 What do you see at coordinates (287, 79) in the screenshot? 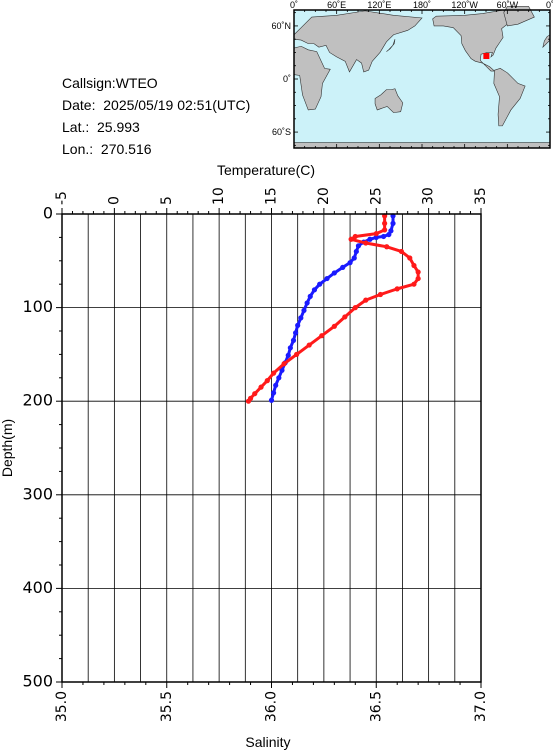
I see `map-y-tick-label: 0˚` at bounding box center [287, 79].